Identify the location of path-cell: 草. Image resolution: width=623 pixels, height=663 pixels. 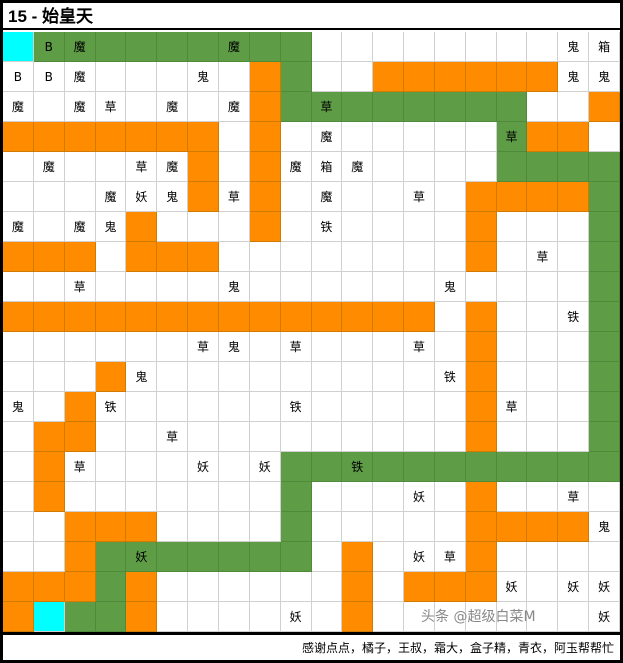
(512, 137).